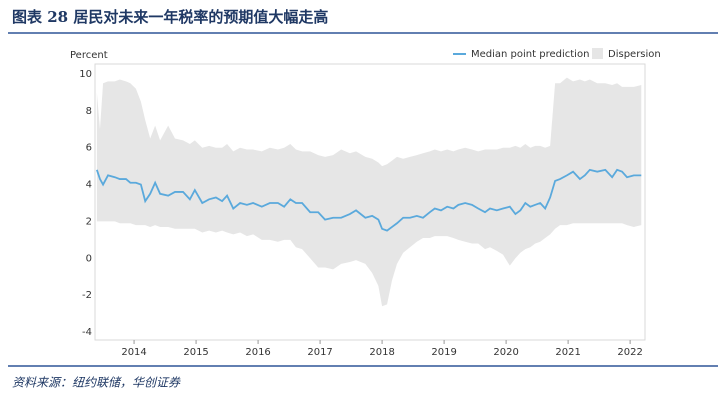 The image size is (726, 410). What do you see at coordinates (89, 258) in the screenshot?
I see `y-tick-label: 0` at bounding box center [89, 258].